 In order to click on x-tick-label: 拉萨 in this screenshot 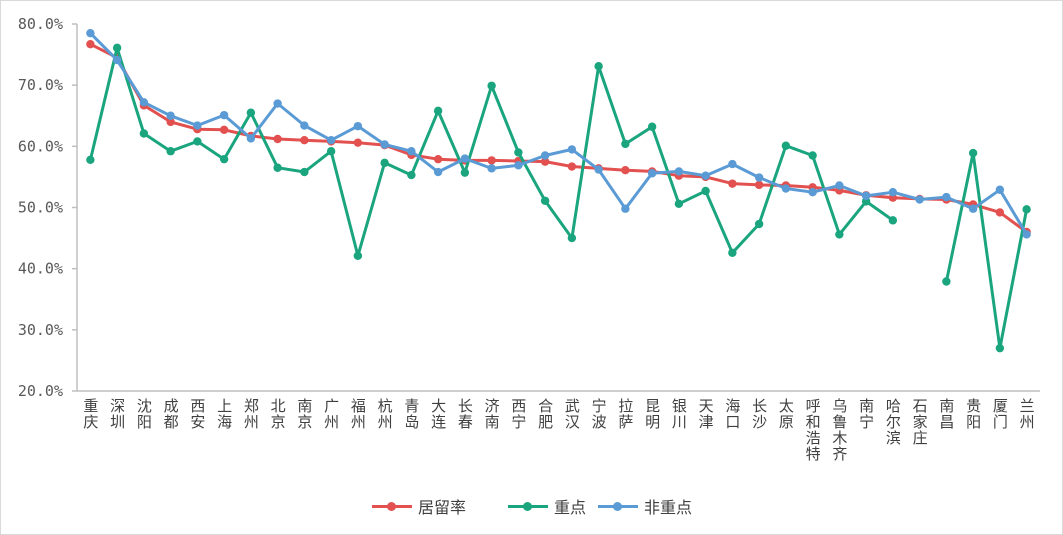, I will do `click(625, 414)`.